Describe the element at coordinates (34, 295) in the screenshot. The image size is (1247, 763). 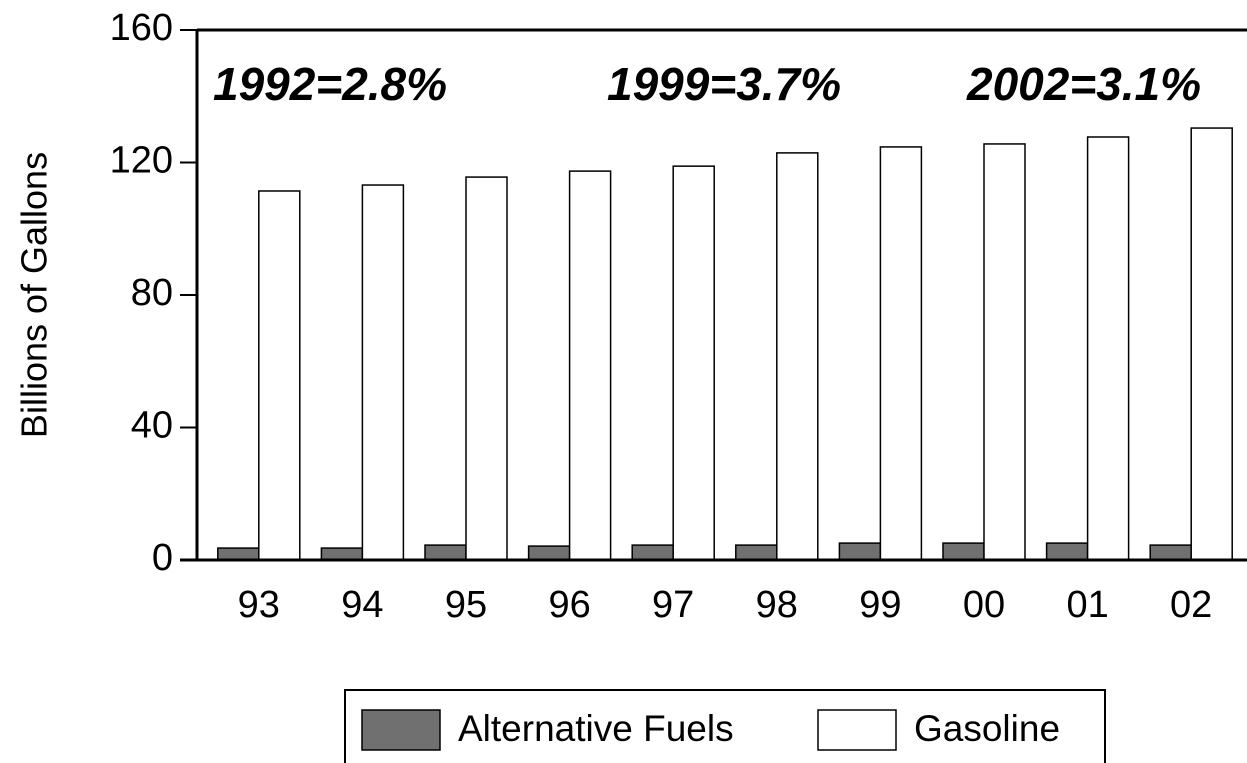
I see `y-axis-title: Billions of Gallons` at that location.